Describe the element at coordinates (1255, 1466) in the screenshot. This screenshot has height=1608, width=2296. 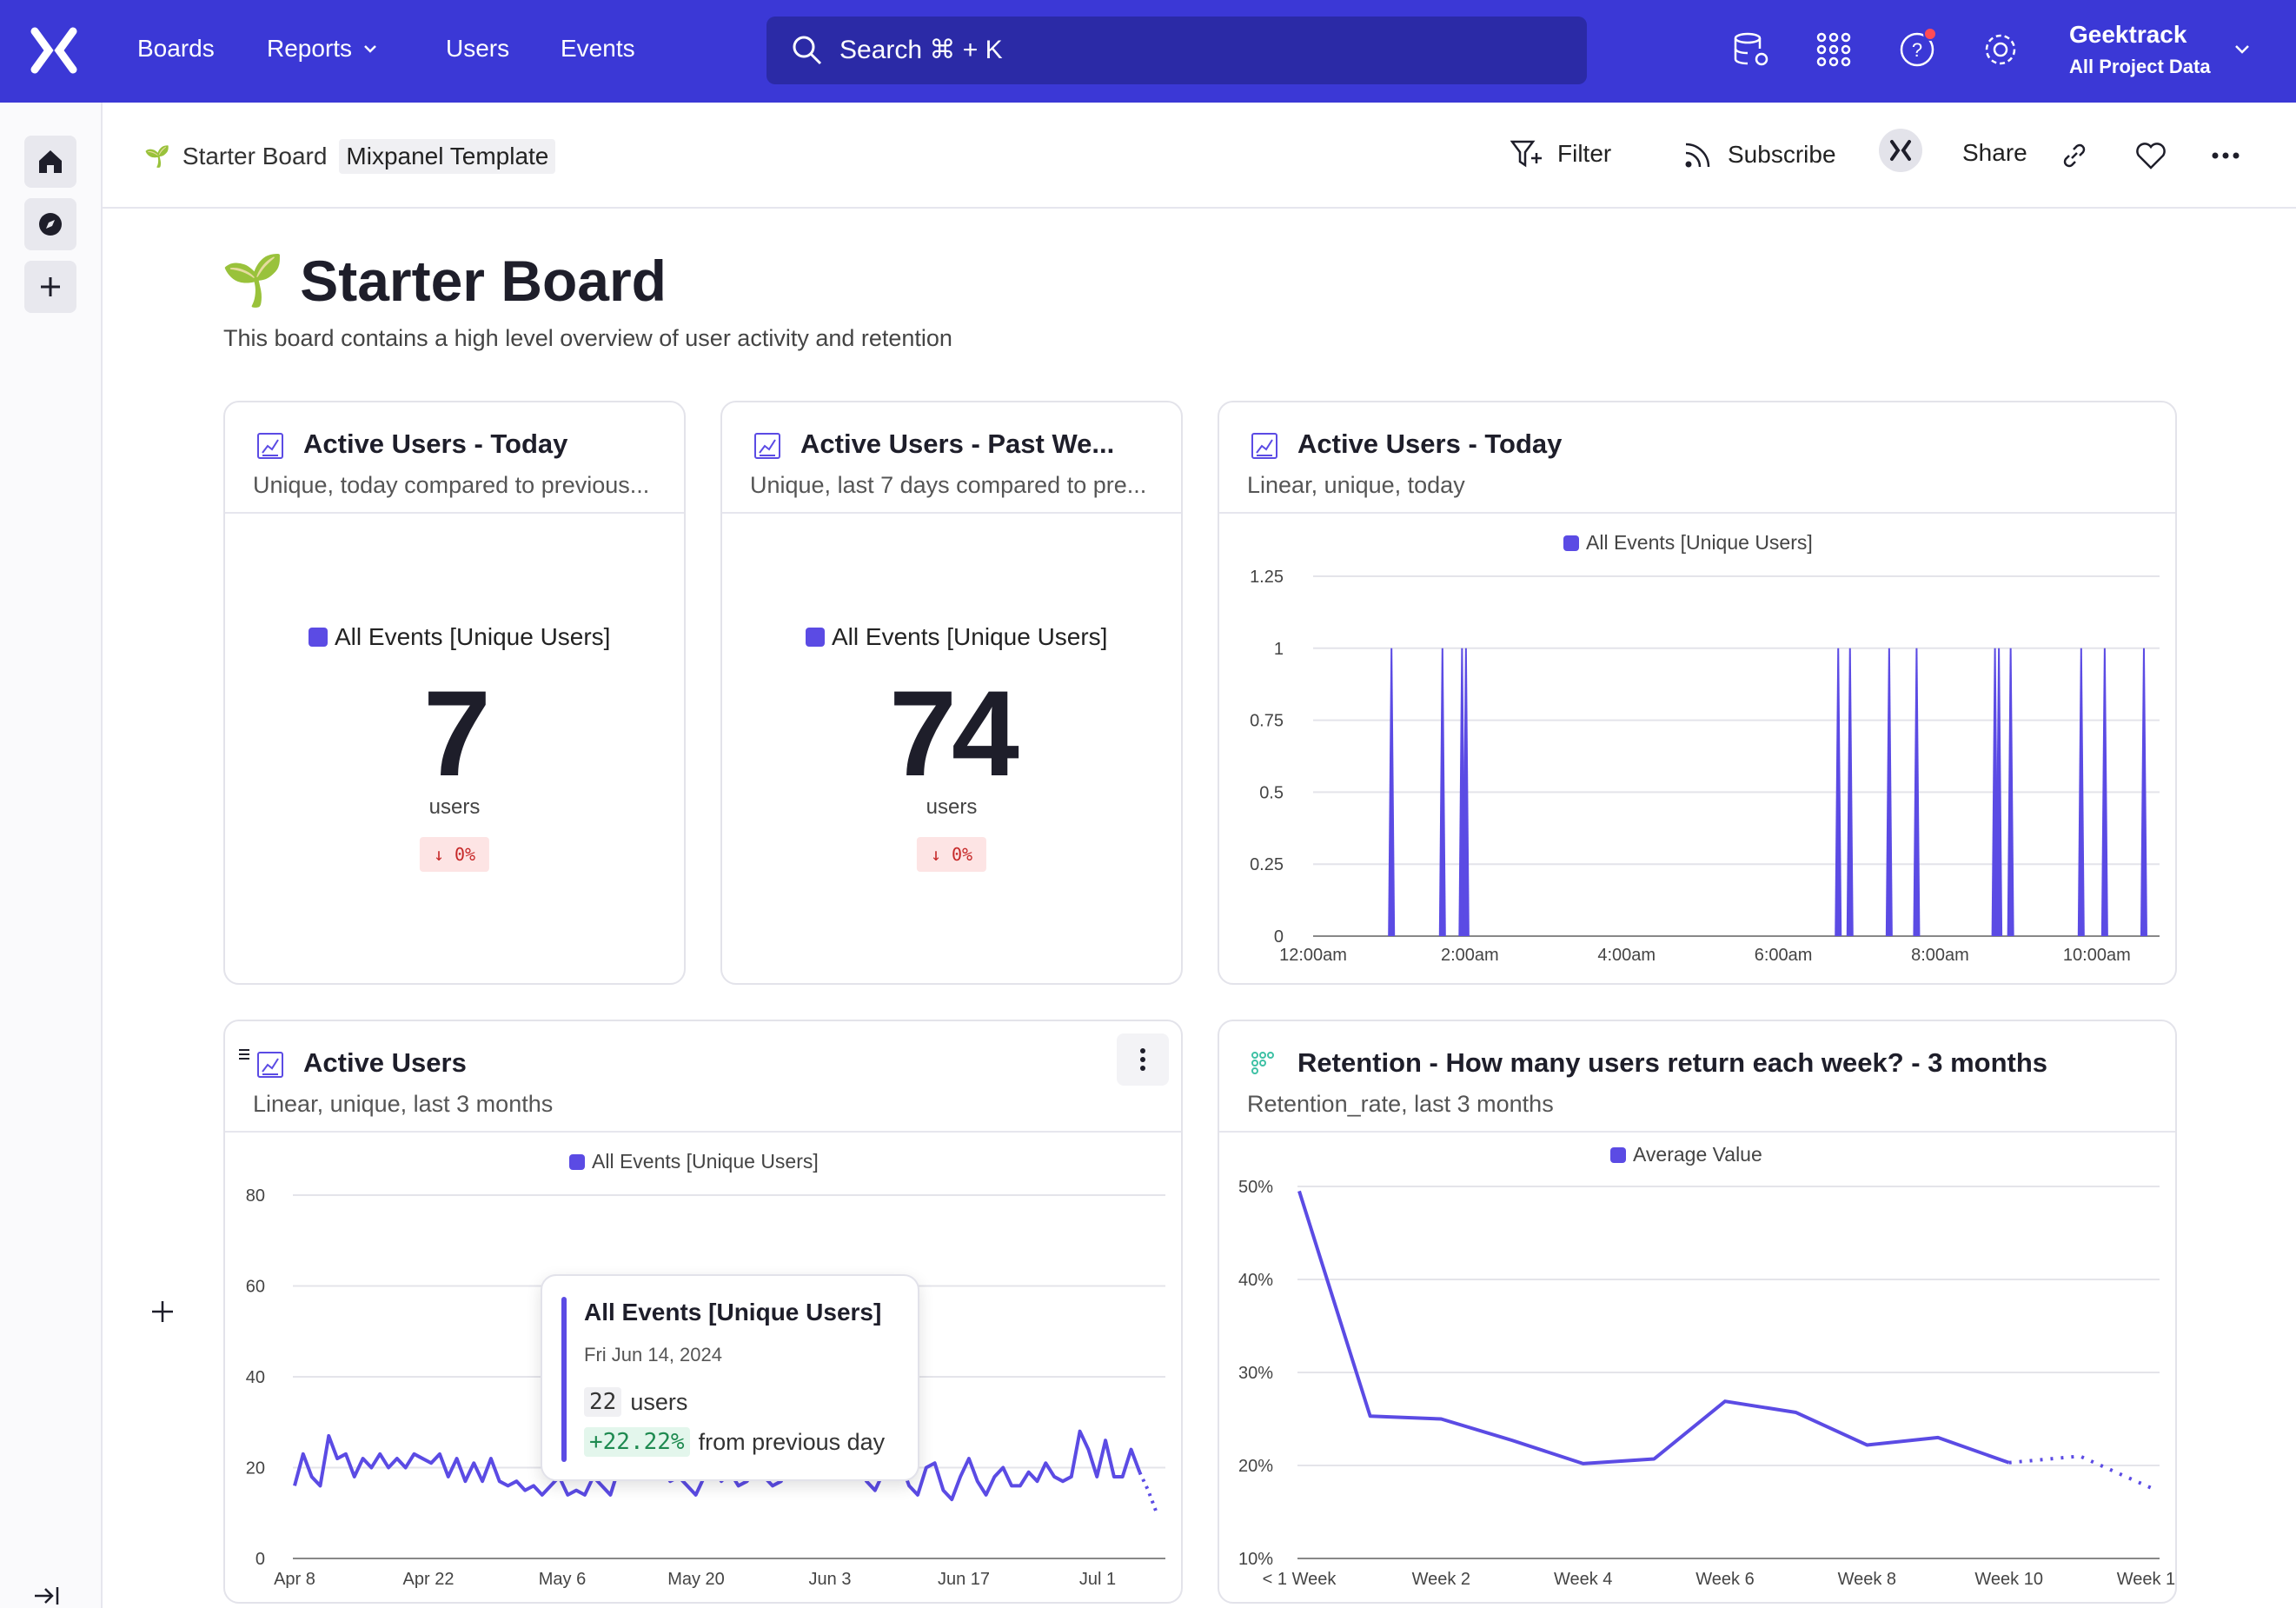
I see `y-tick-label: 20%` at that location.